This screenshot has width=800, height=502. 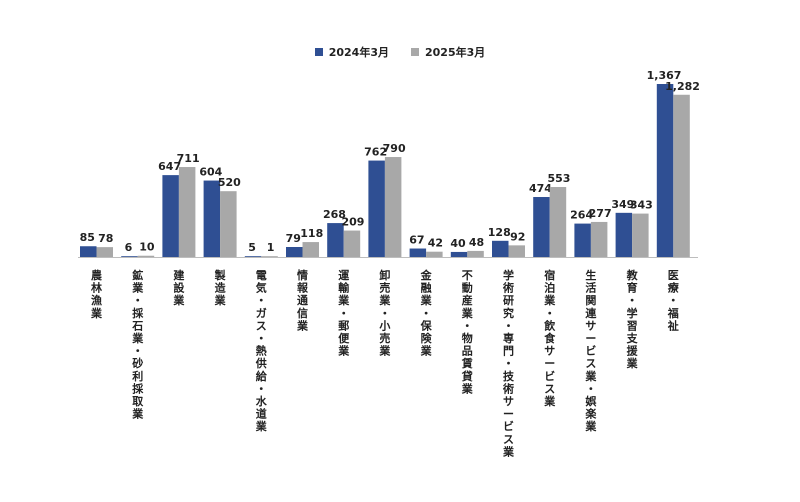 I want to click on data-label-2024-13: 349, so click(x=622, y=204).